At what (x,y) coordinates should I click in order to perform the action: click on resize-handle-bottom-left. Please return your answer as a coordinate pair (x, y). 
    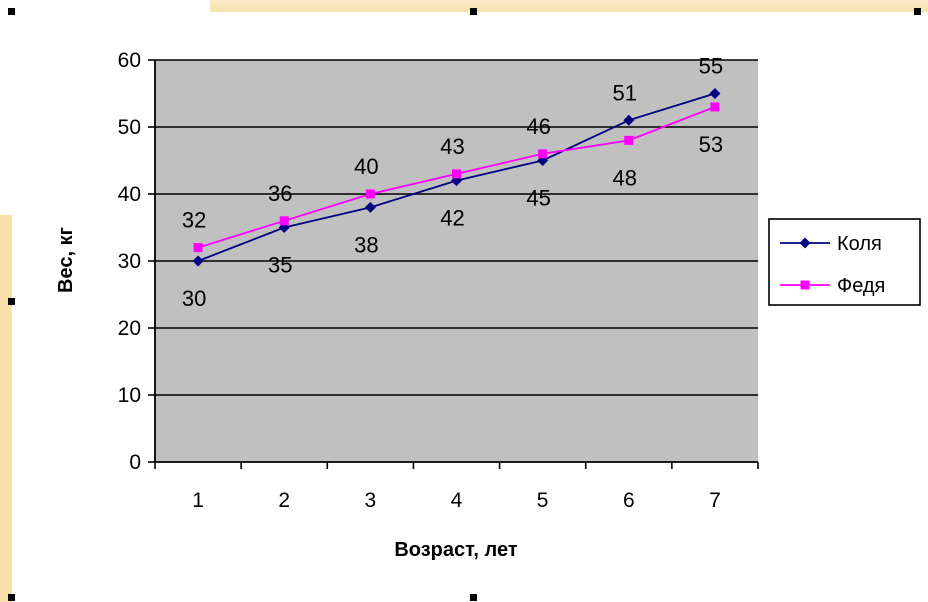
    Looking at the image, I should click on (11, 597).